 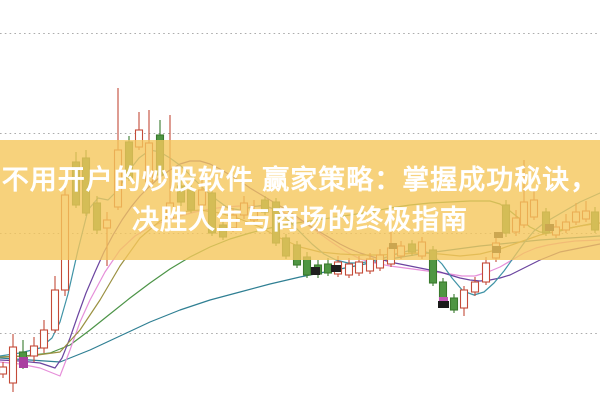 What do you see at coordinates (300, 180) in the screenshot?
I see `headline-line-1: 不用开户的炒股软件 赢家策略：掌握成功秘诀，` at bounding box center [300, 180].